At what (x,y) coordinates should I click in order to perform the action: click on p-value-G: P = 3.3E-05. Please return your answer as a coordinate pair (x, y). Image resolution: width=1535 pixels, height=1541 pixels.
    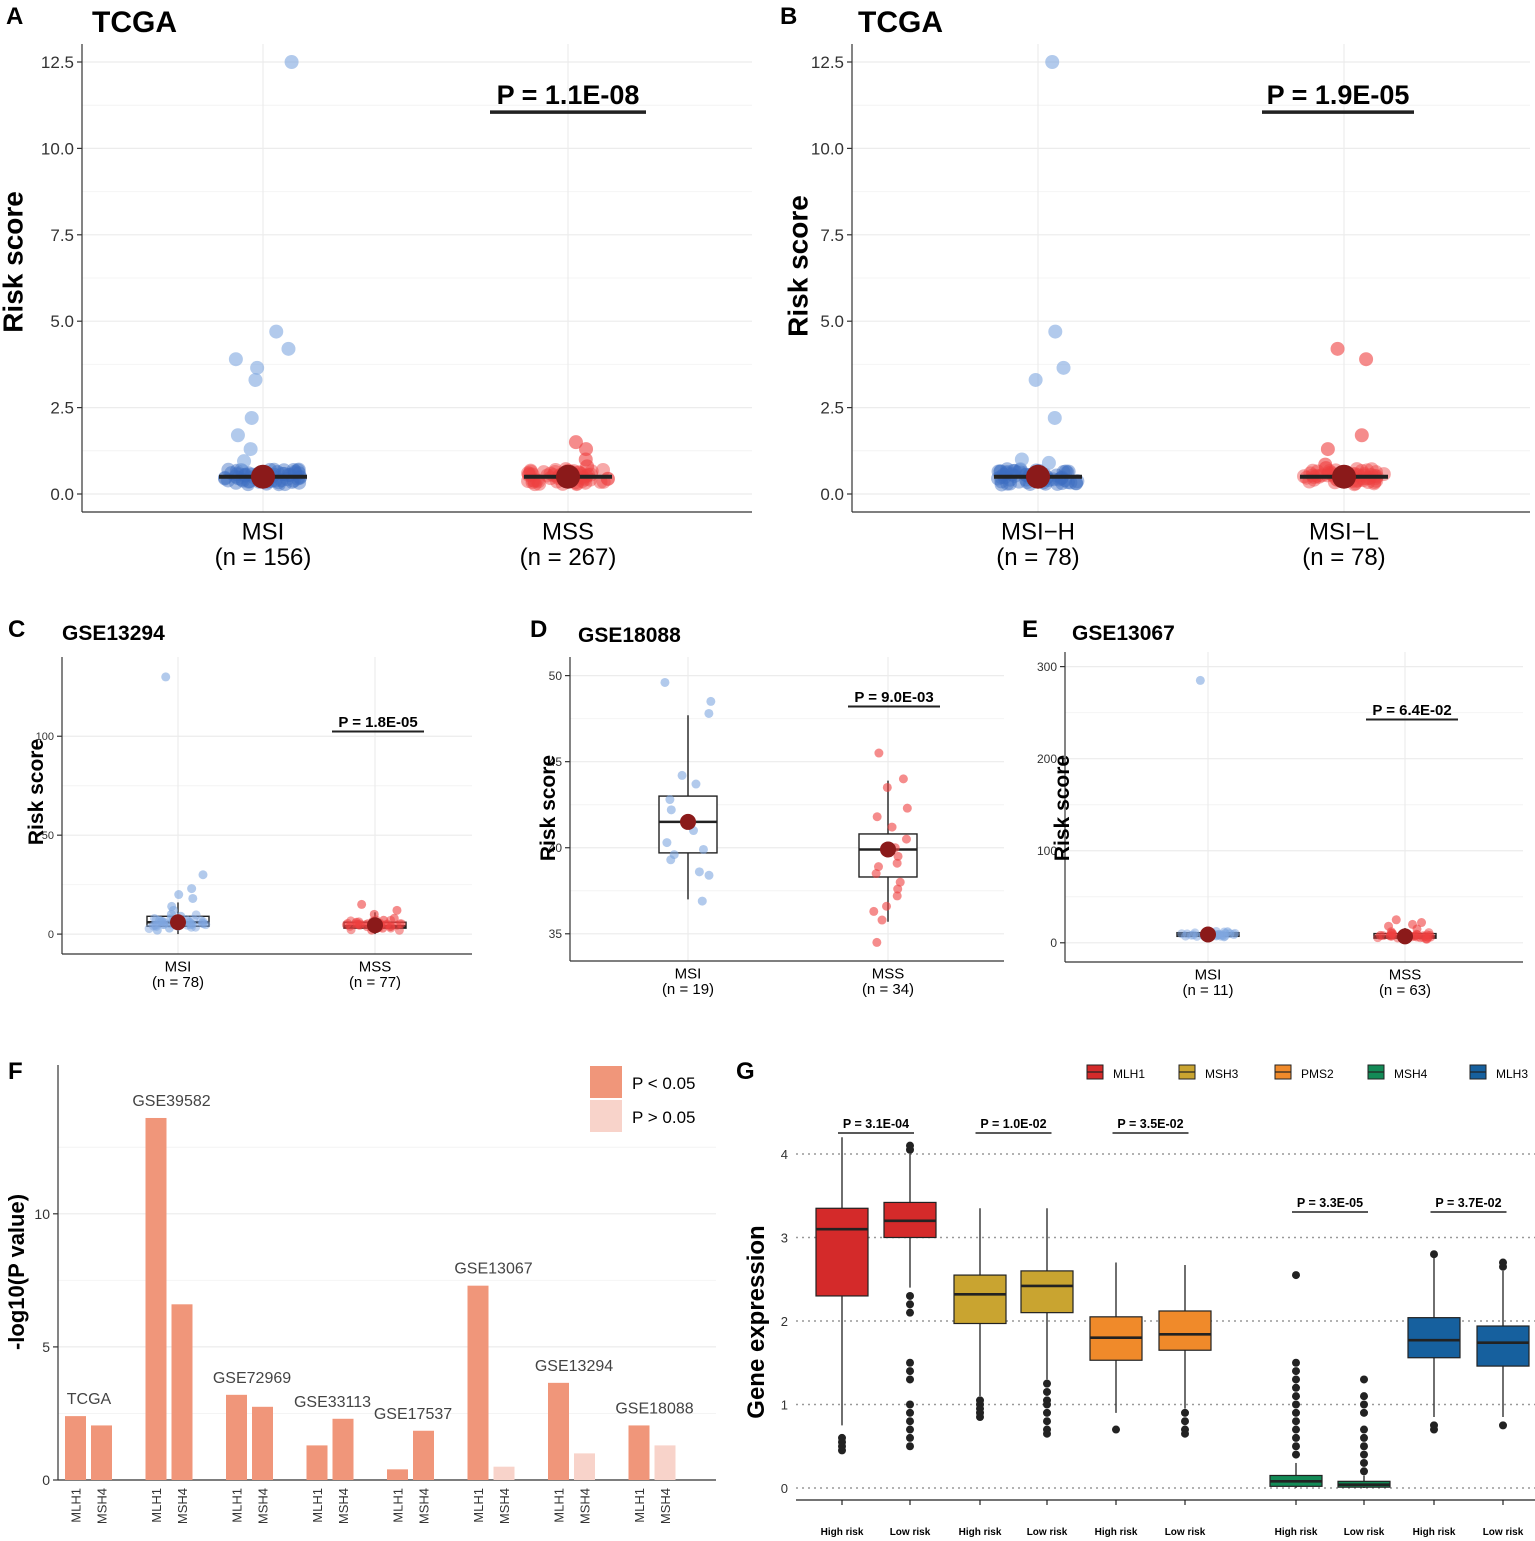
    Looking at the image, I should click on (1330, 1203).